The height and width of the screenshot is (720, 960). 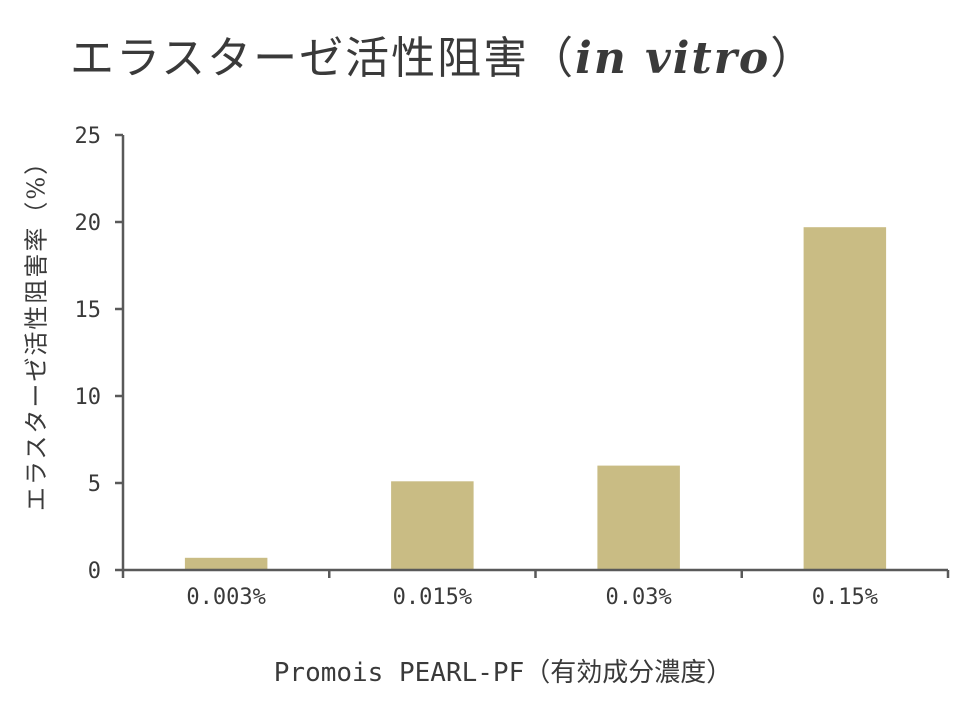 What do you see at coordinates (503, 673) in the screenshot?
I see `x-axis-label: Promois PEARL-PF（有効成分濃度）` at bounding box center [503, 673].